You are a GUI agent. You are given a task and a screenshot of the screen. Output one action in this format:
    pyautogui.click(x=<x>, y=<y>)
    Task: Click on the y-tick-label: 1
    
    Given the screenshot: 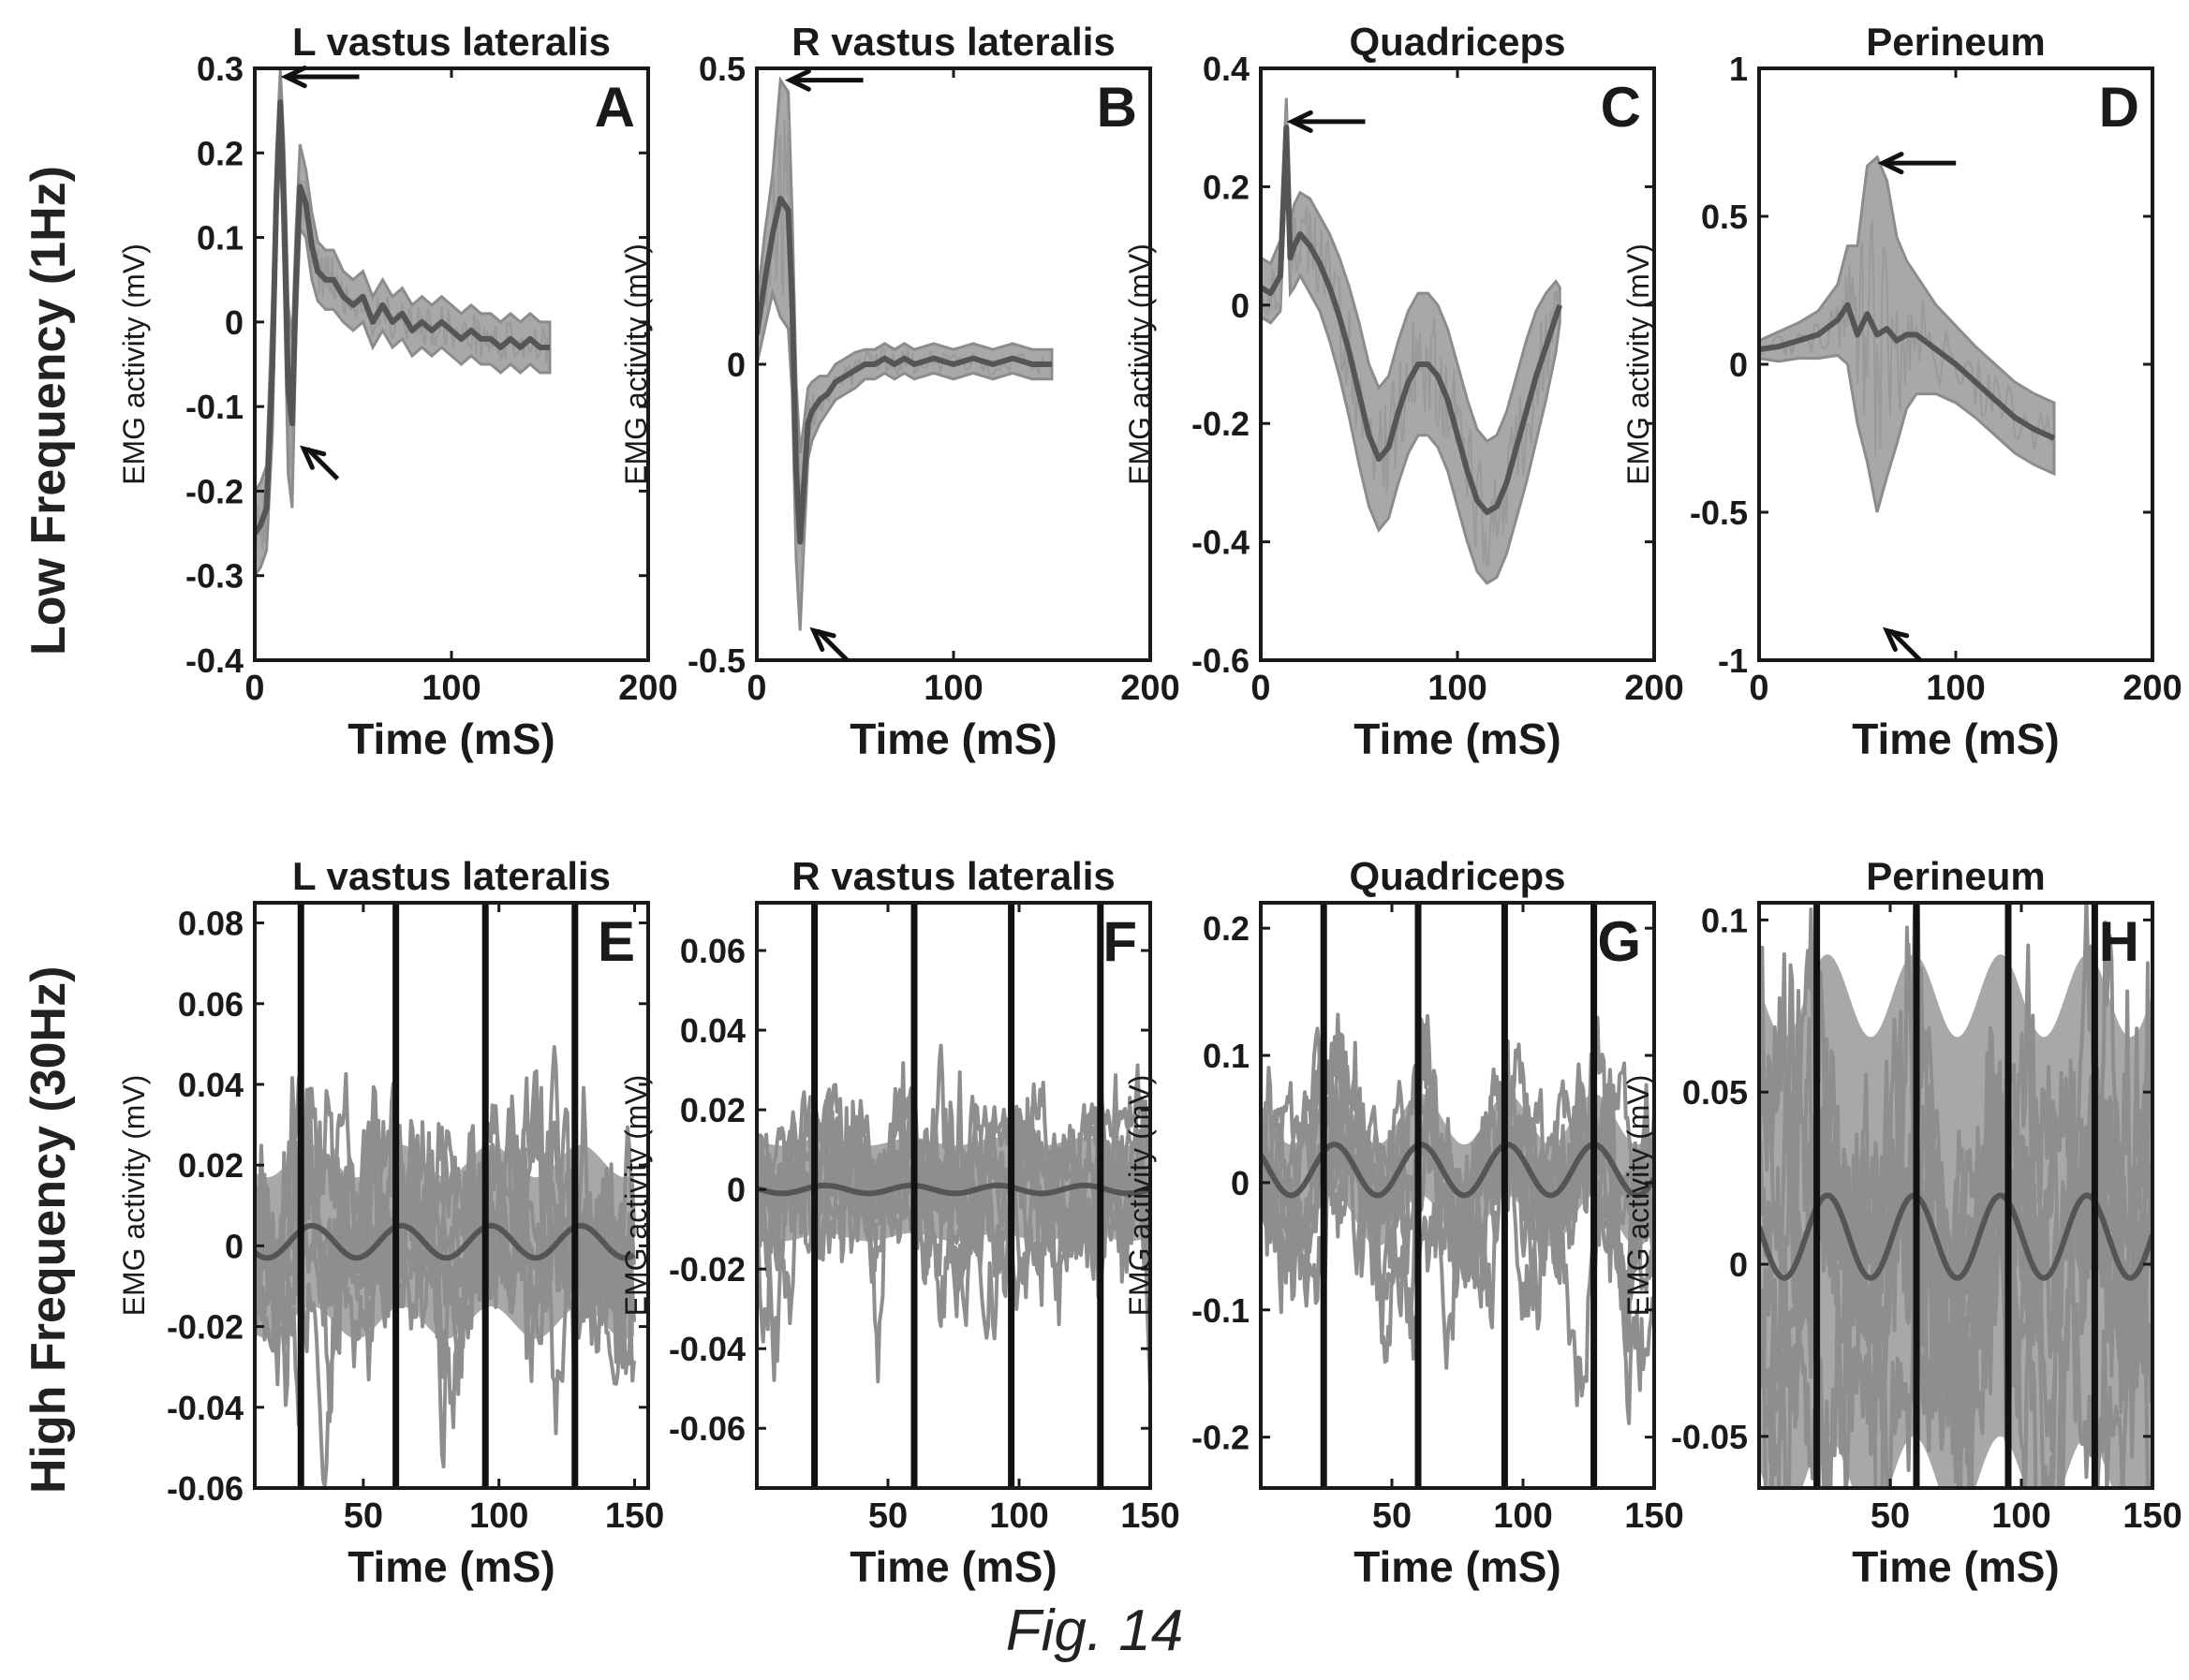 What is the action you would take?
    pyautogui.click(x=1738, y=69)
    